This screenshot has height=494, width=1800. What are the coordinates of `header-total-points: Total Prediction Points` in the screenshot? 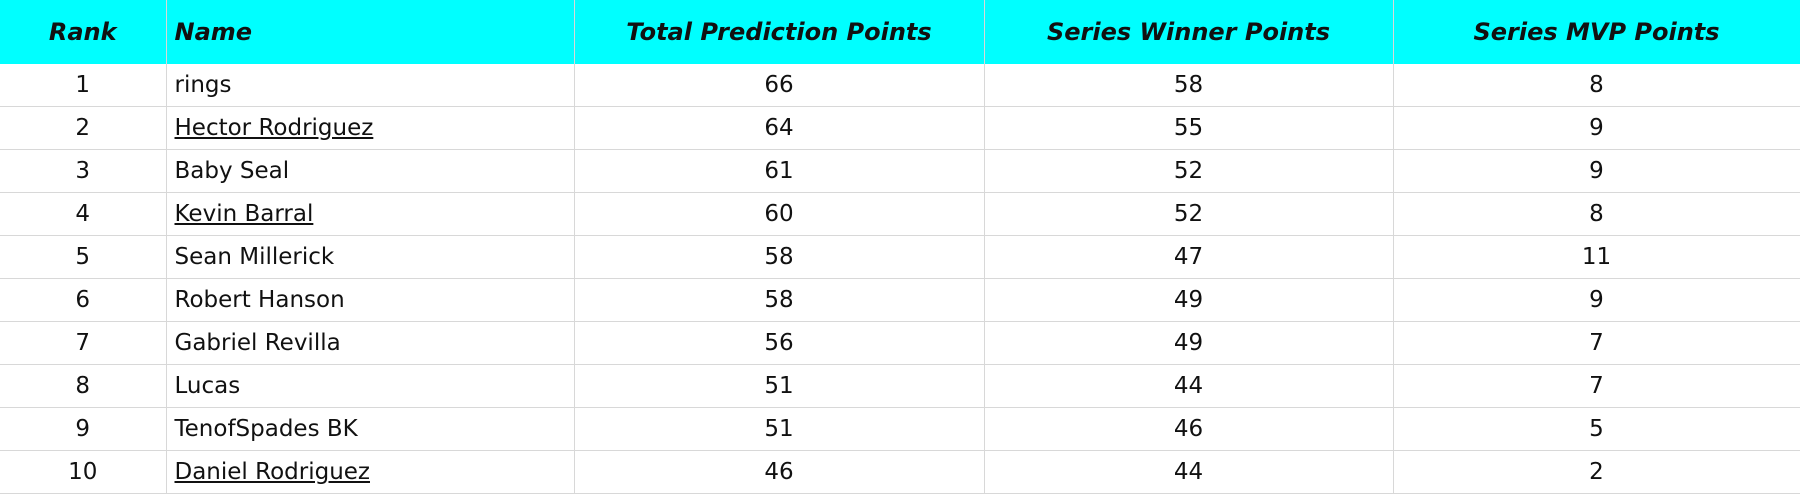 It's located at (779, 32).